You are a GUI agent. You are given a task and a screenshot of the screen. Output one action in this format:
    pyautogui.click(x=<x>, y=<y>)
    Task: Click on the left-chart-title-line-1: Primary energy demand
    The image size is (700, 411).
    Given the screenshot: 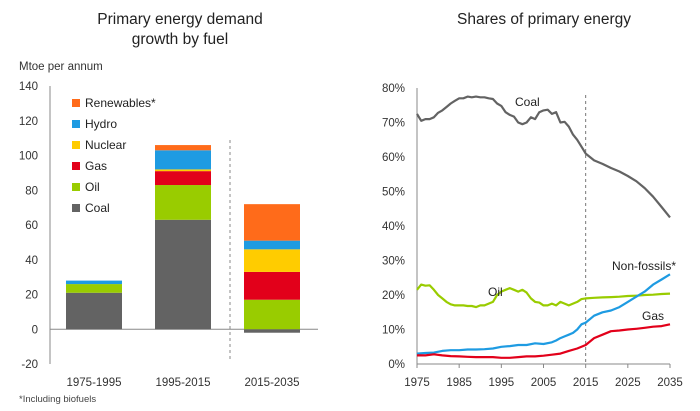 What is the action you would take?
    pyautogui.click(x=179, y=19)
    